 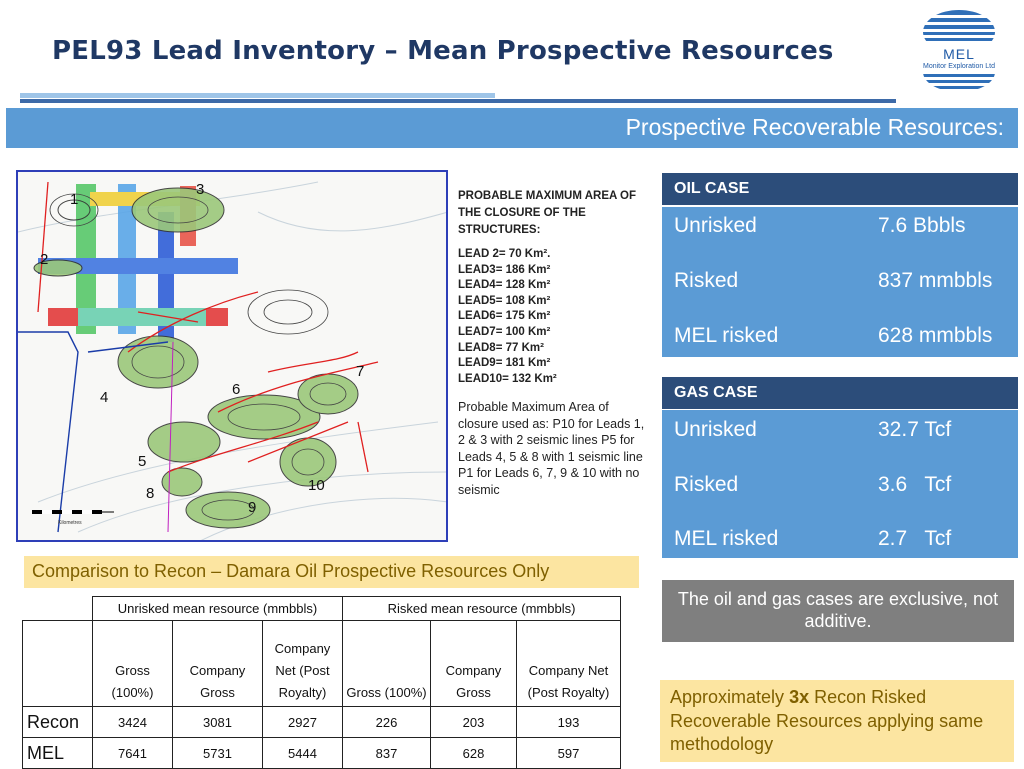 I want to click on oil-value: 628 mmbbls, so click(x=935, y=335).